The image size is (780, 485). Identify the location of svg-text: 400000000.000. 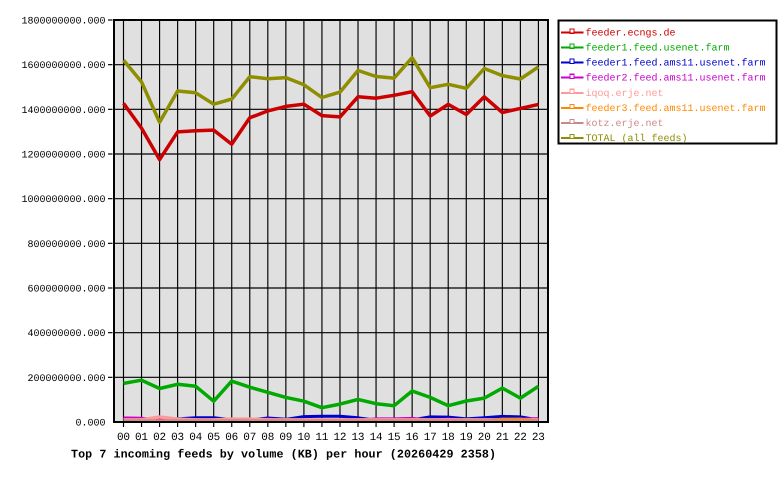
(67, 334).